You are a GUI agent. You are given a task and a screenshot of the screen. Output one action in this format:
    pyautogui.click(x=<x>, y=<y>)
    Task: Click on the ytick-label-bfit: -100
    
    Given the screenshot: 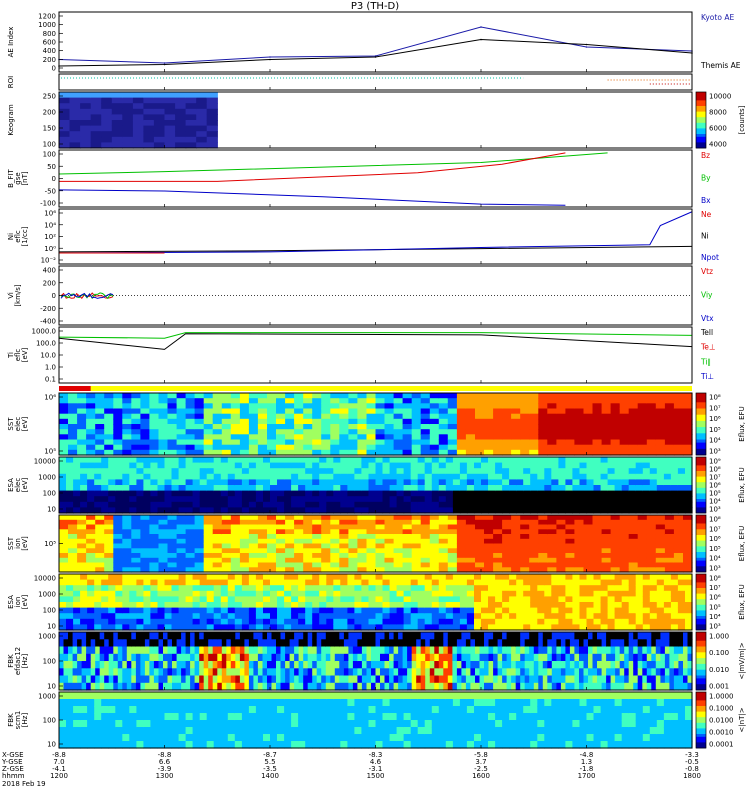 What is the action you would take?
    pyautogui.click(x=48, y=204)
    